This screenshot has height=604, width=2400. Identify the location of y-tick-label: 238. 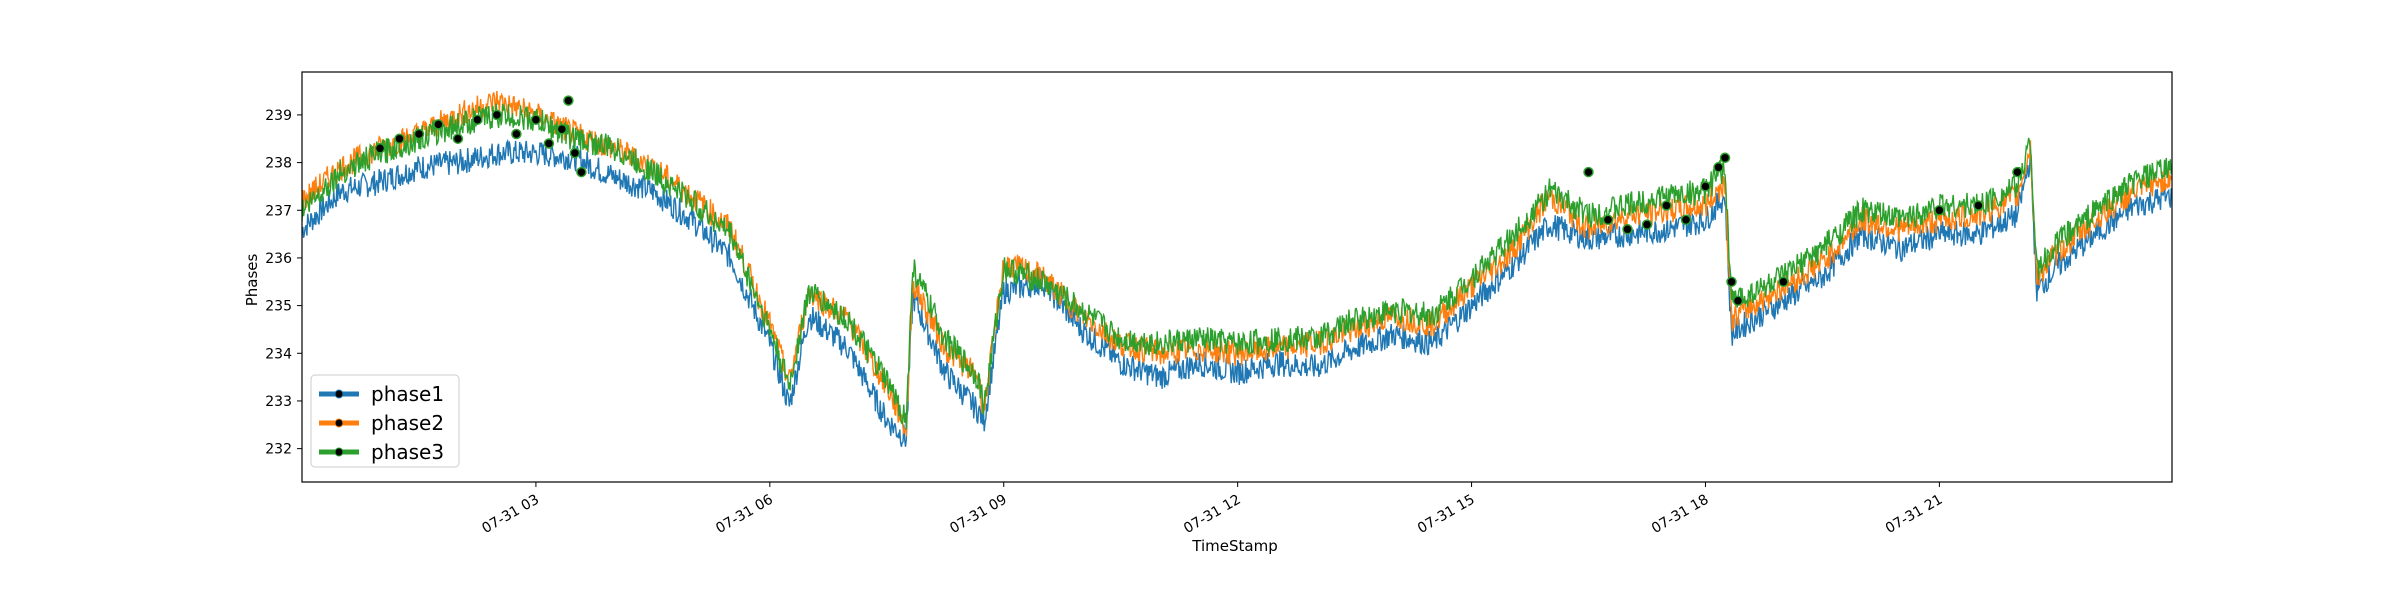
(278, 164).